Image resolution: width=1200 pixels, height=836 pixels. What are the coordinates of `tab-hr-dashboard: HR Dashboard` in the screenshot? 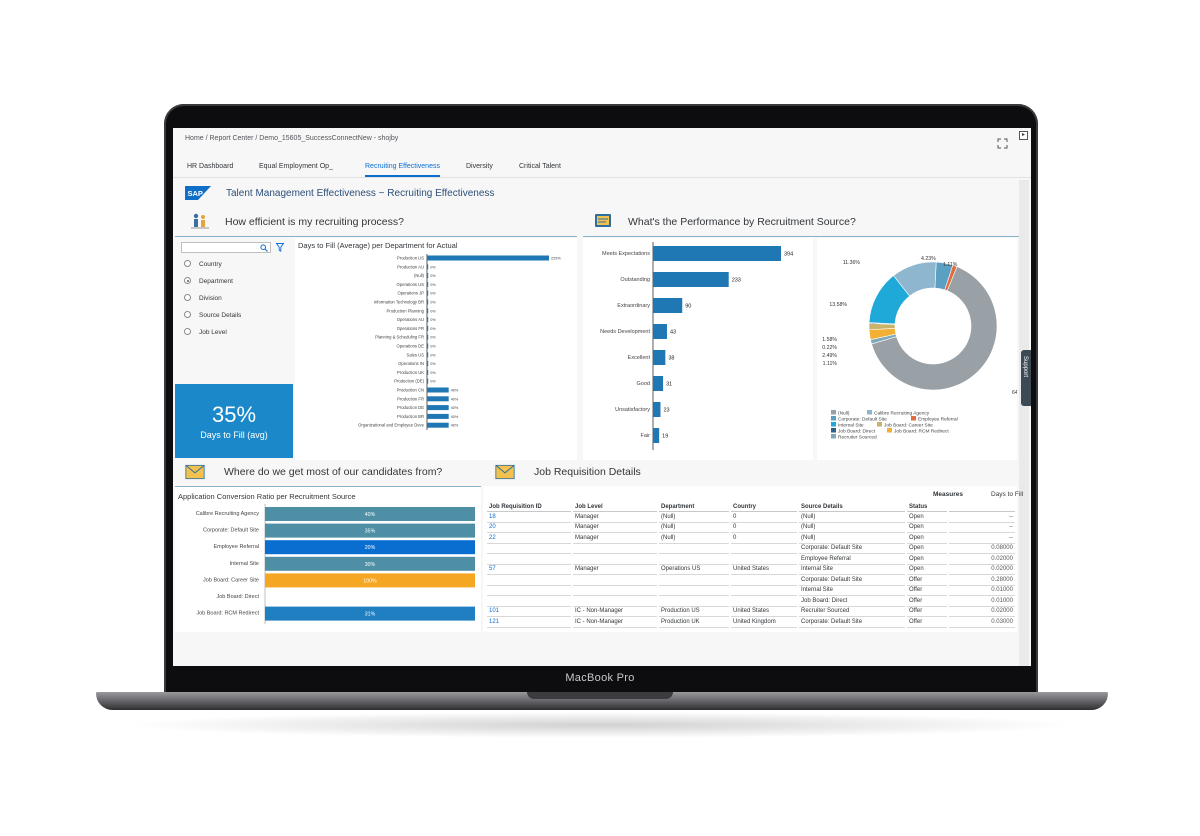 It's located at (210, 166).